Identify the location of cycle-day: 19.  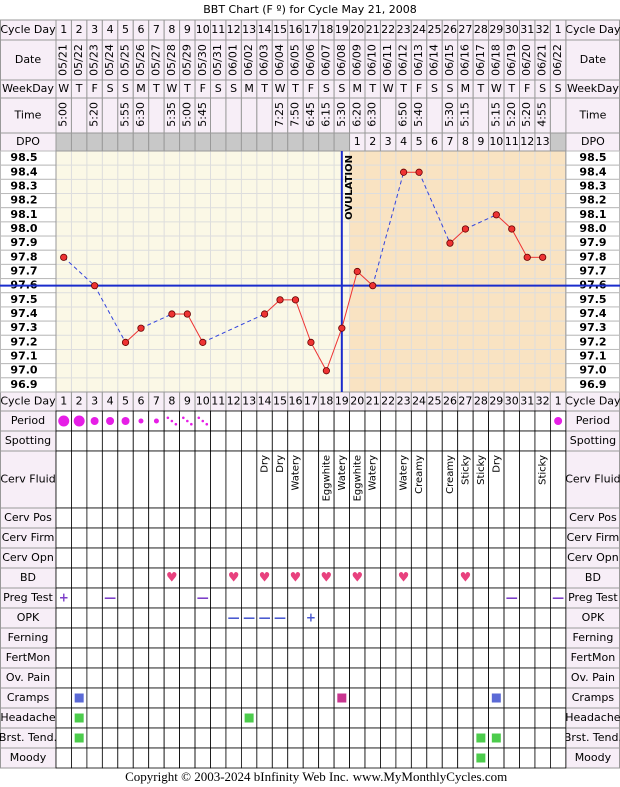
(342, 29).